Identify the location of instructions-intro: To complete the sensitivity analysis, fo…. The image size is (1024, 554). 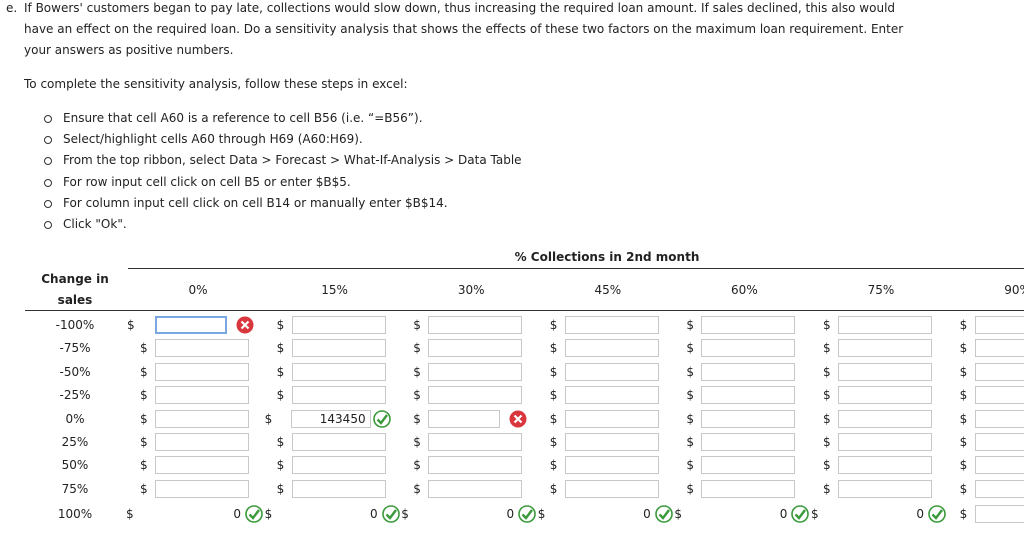
(216, 84).